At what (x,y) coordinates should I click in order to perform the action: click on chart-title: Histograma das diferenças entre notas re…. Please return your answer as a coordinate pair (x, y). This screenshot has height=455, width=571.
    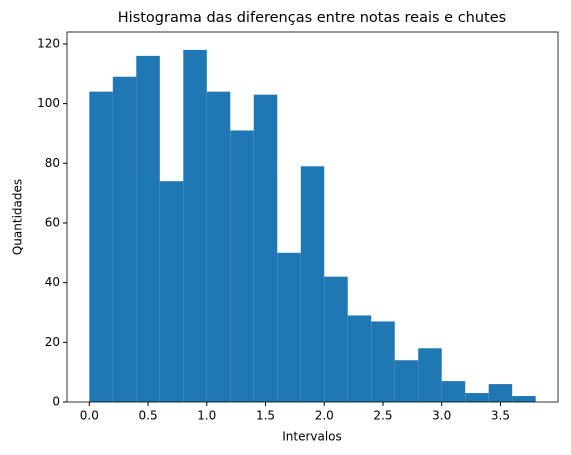
    Looking at the image, I should click on (312, 18).